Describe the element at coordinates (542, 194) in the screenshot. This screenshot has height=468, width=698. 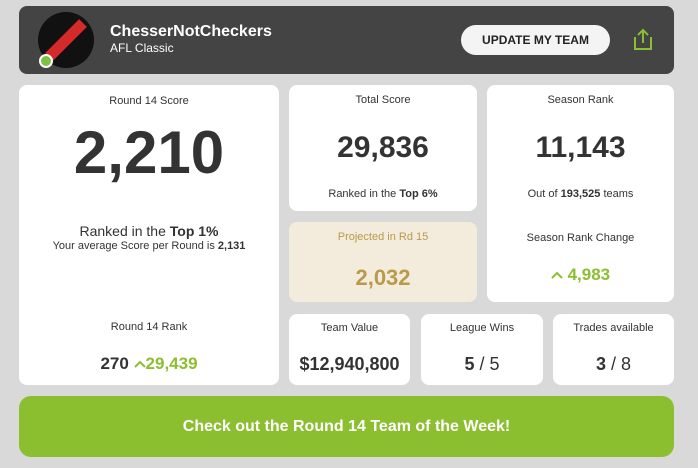
I see `text: Out of` at that location.